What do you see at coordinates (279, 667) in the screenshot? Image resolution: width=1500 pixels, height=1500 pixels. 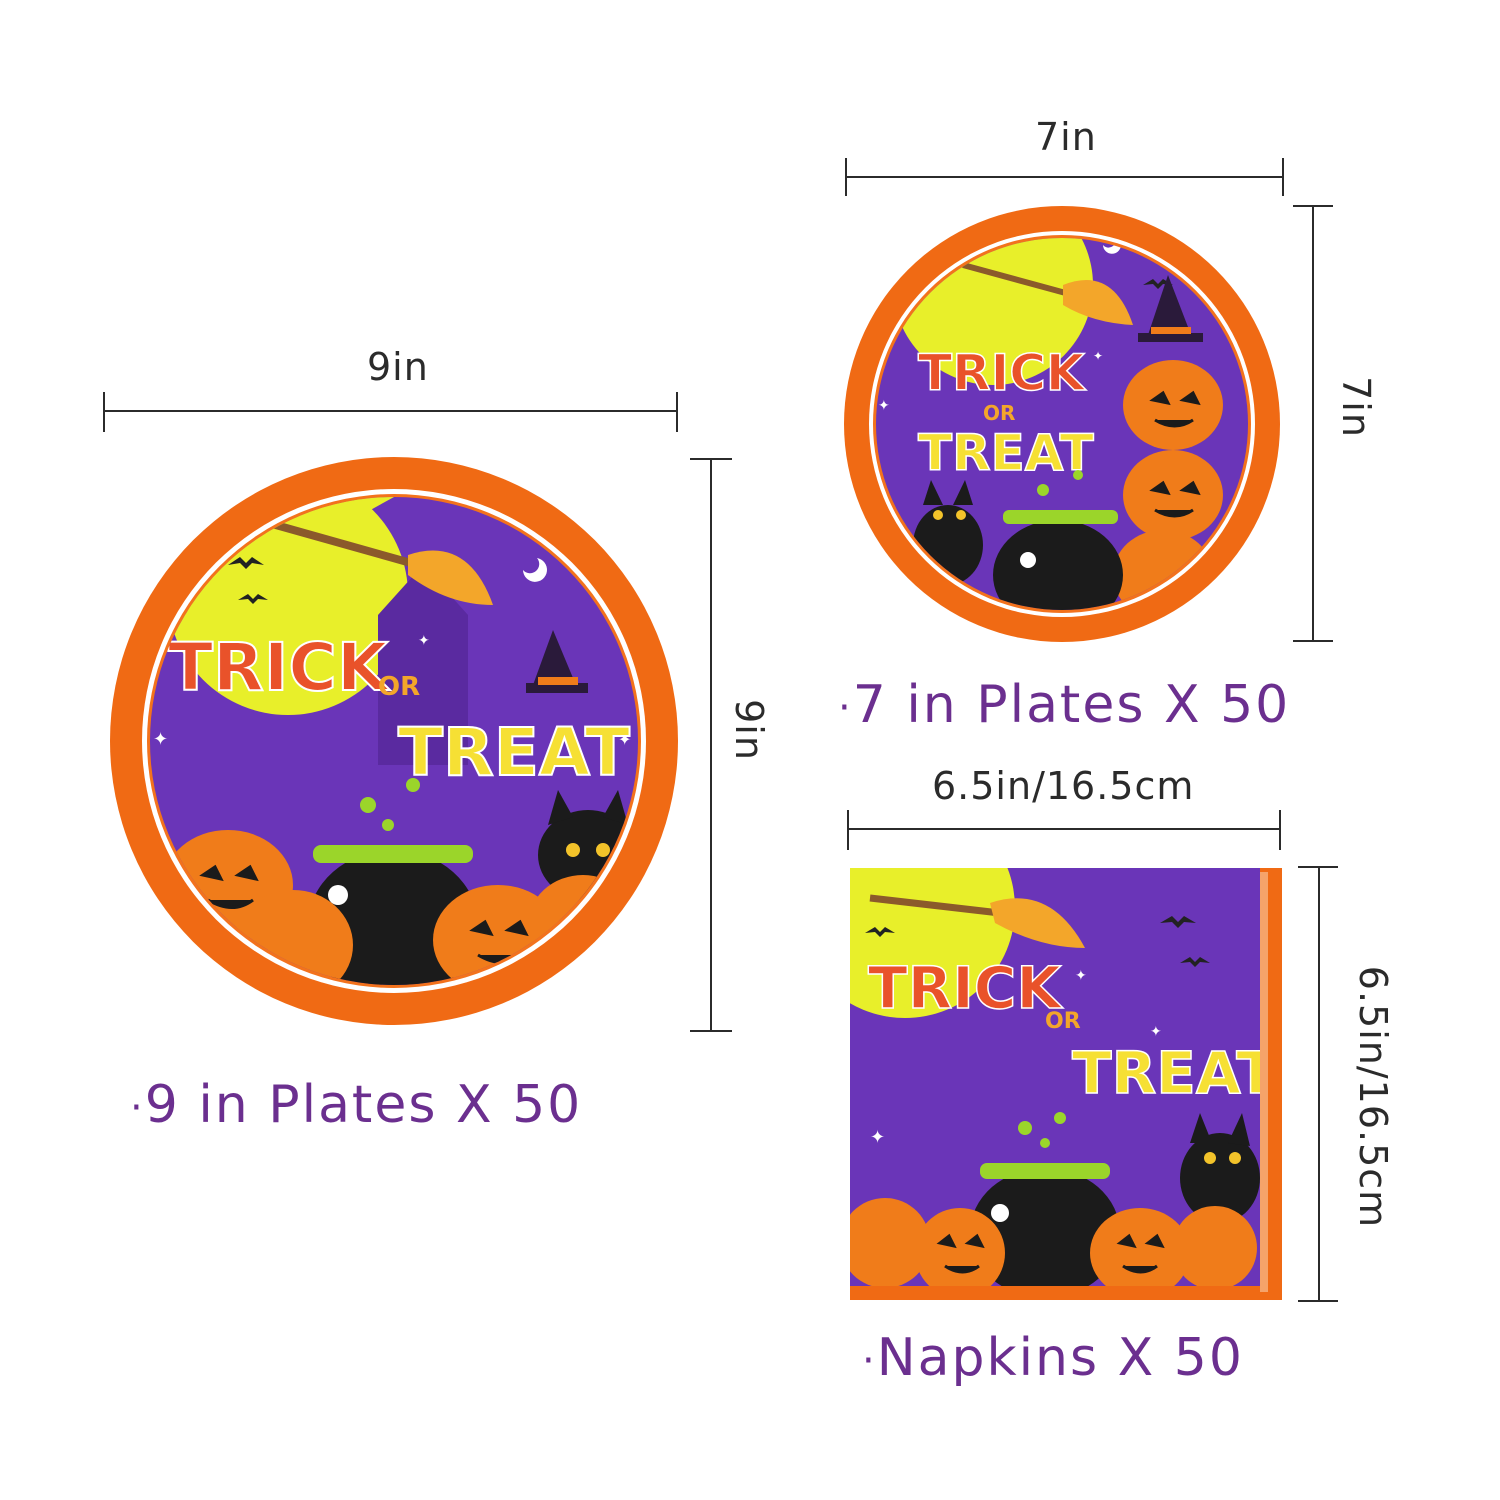 I see `large-plate-art-line1: TRICK` at bounding box center [279, 667].